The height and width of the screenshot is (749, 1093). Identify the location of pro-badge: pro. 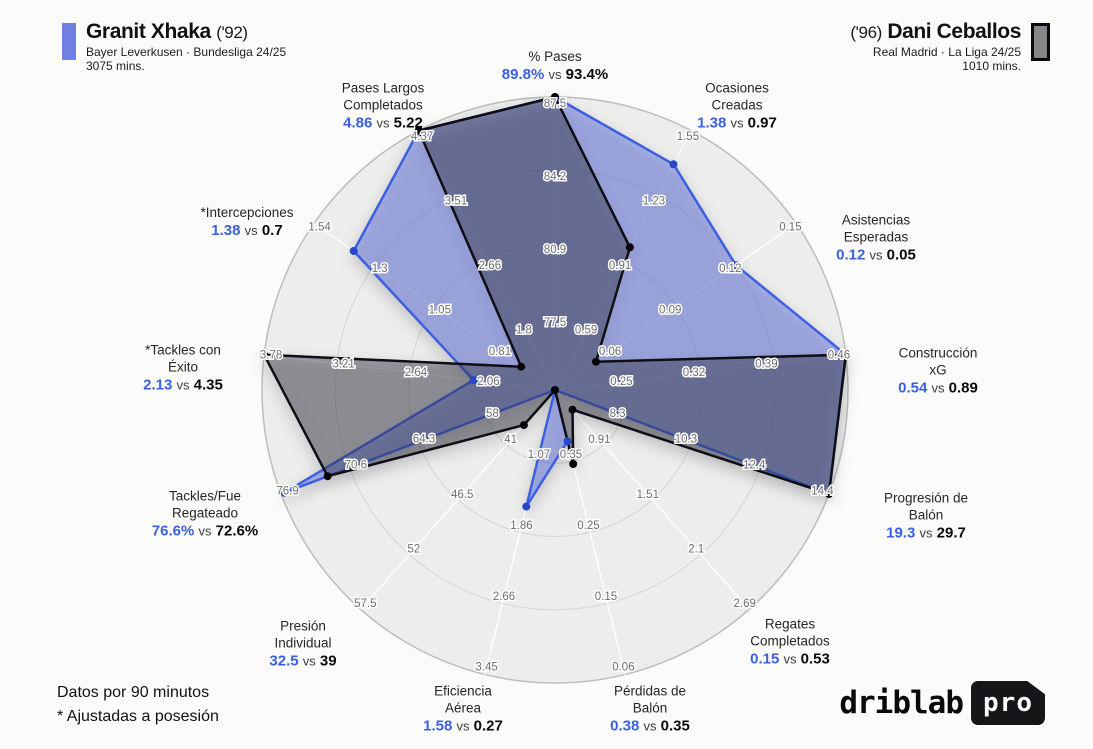
(1008, 703).